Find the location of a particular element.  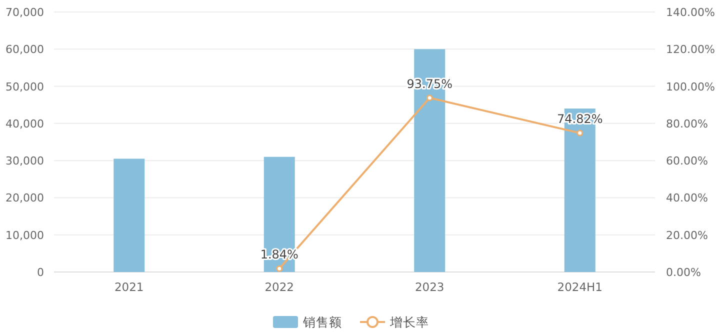

x-tick-label: 2021 is located at coordinates (129, 287).